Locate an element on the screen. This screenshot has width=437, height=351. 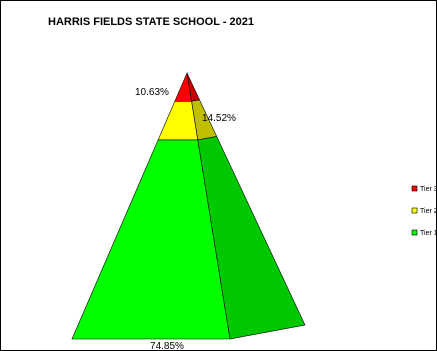
legend-label-tier-1: Tier 1 is located at coordinates (428, 233).